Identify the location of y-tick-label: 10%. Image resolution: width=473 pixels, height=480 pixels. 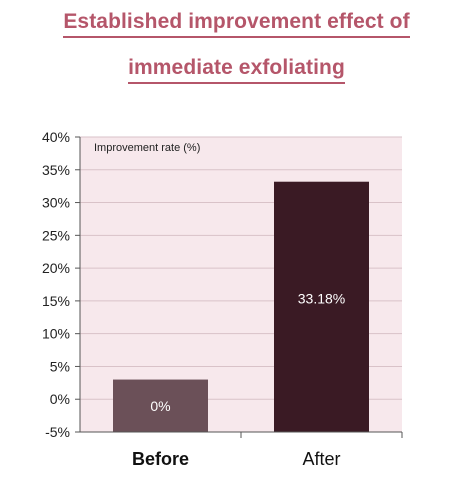
(56, 334).